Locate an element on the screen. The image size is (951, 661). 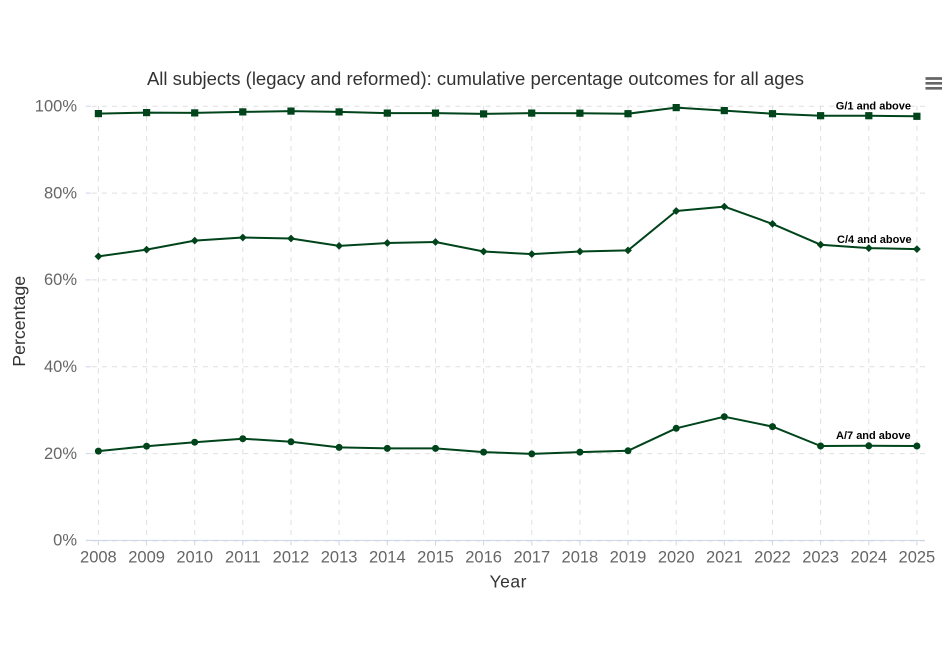
svg-text: 2016 is located at coordinates (483, 558).